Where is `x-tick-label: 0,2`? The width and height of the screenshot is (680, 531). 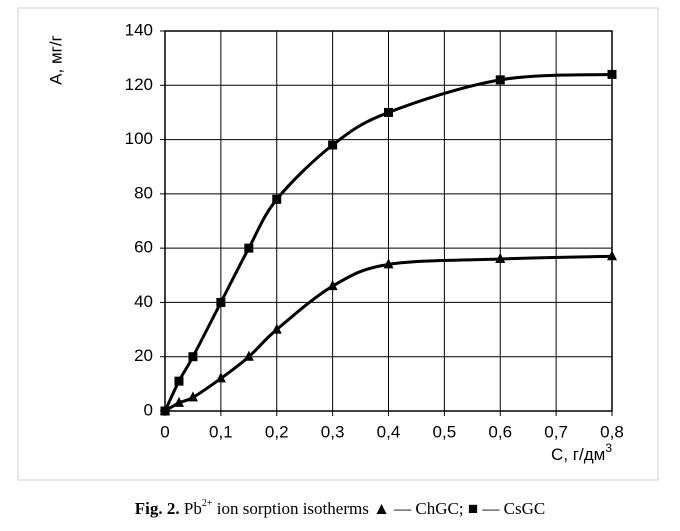
x-tick-label: 0,2 is located at coordinates (277, 431).